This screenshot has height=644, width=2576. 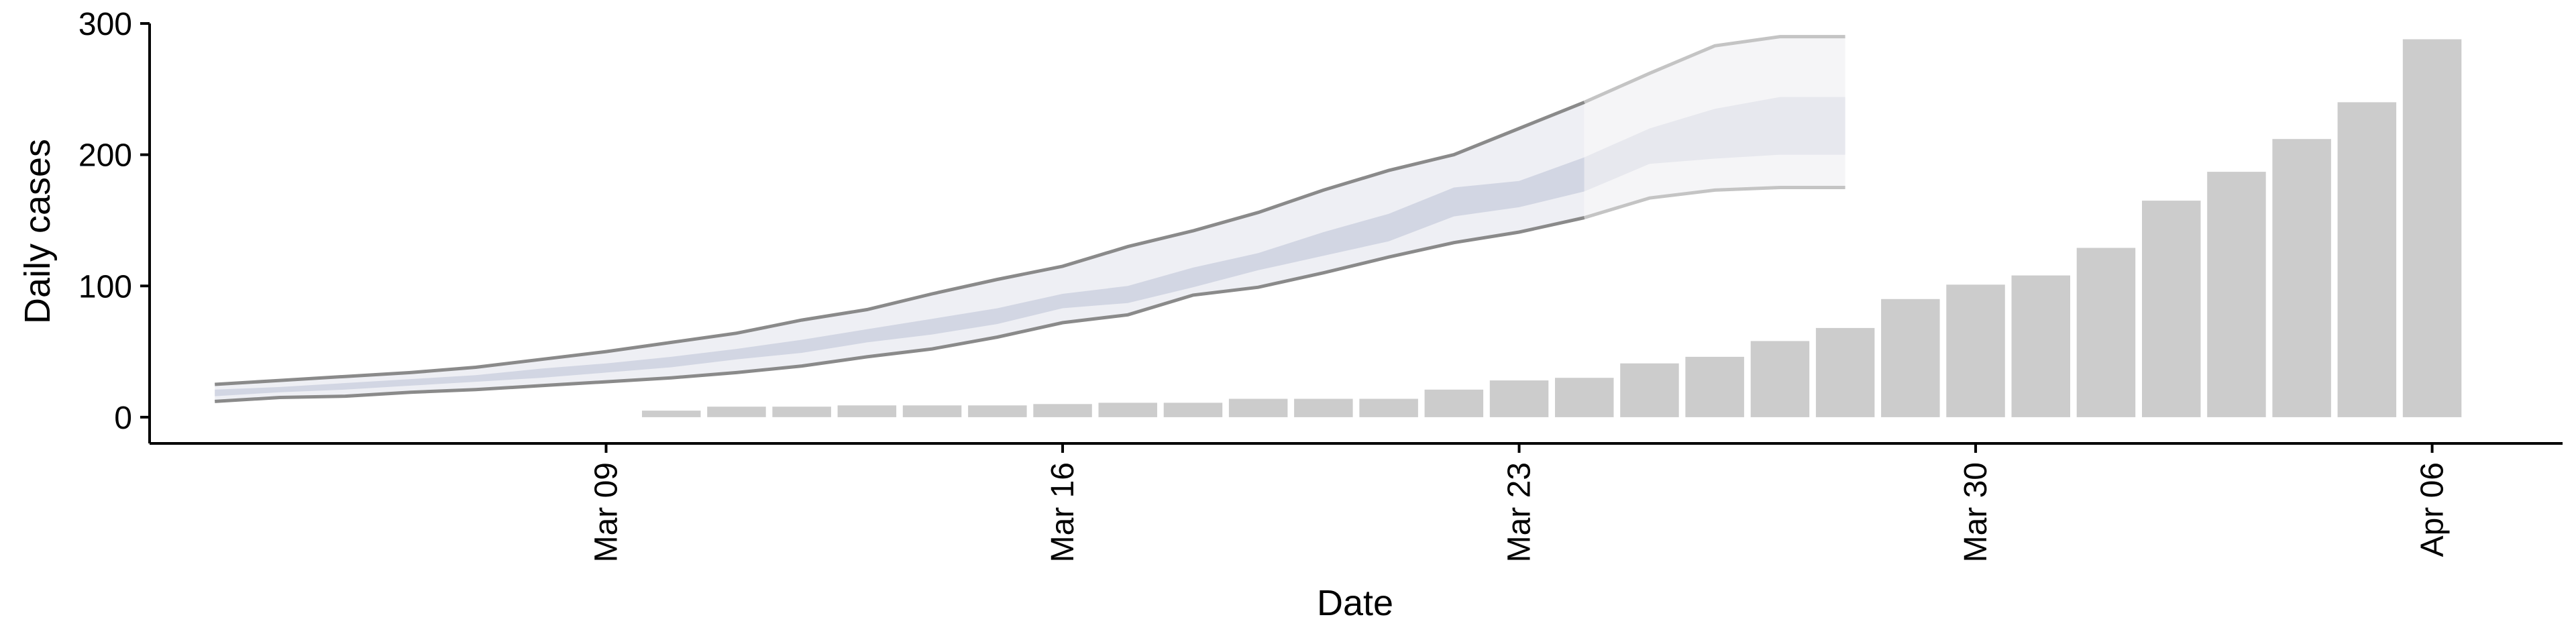 I want to click on y-axis-title: Daily cases, so click(x=37, y=231).